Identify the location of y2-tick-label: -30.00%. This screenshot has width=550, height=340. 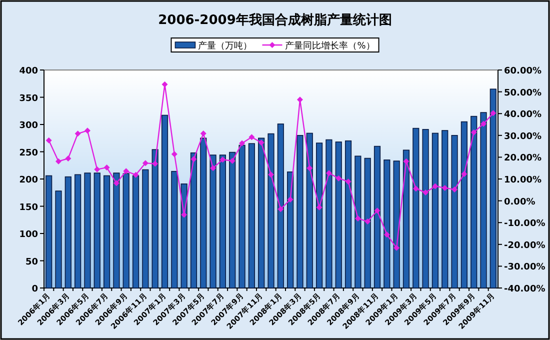
(525, 267).